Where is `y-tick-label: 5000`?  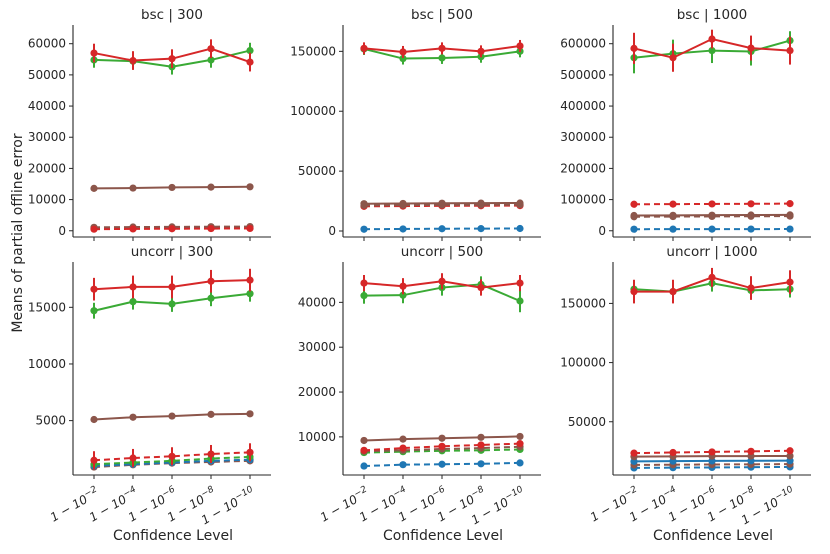
y-tick-label: 5000 is located at coordinates (50, 421).